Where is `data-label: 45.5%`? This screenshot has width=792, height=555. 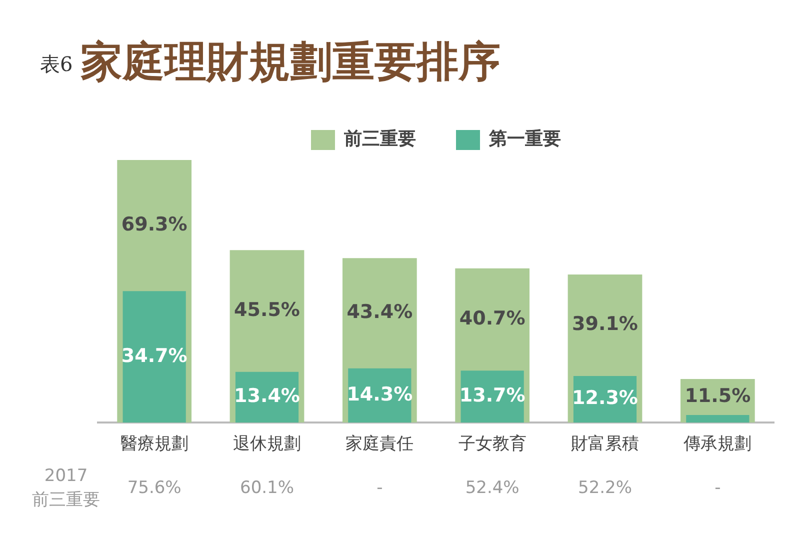
data-label: 45.5% is located at coordinates (267, 309).